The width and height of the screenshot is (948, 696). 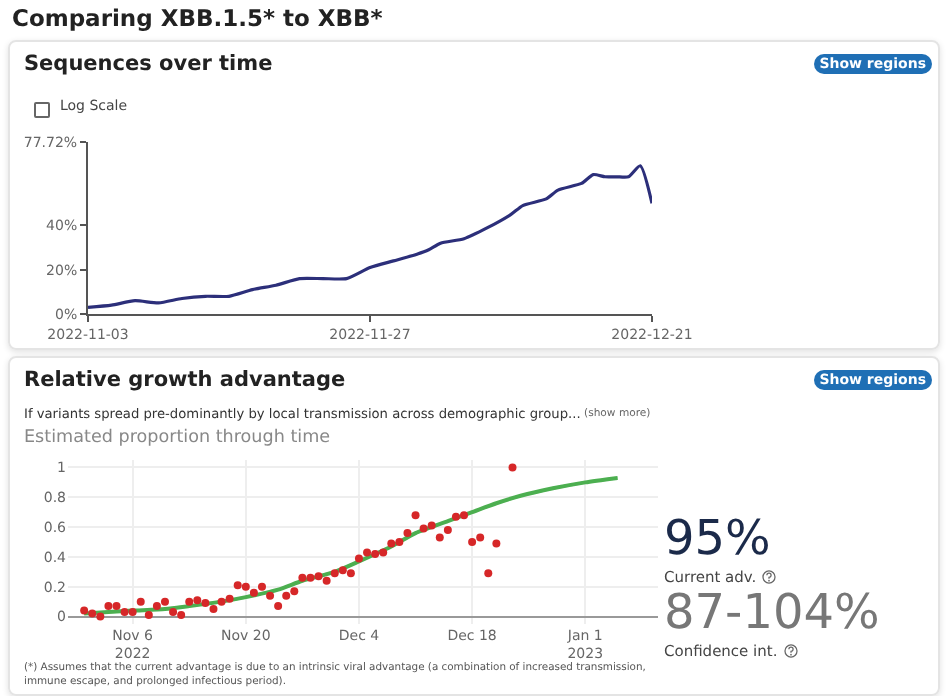 I want to click on text: 95%, so click(x=717, y=538).